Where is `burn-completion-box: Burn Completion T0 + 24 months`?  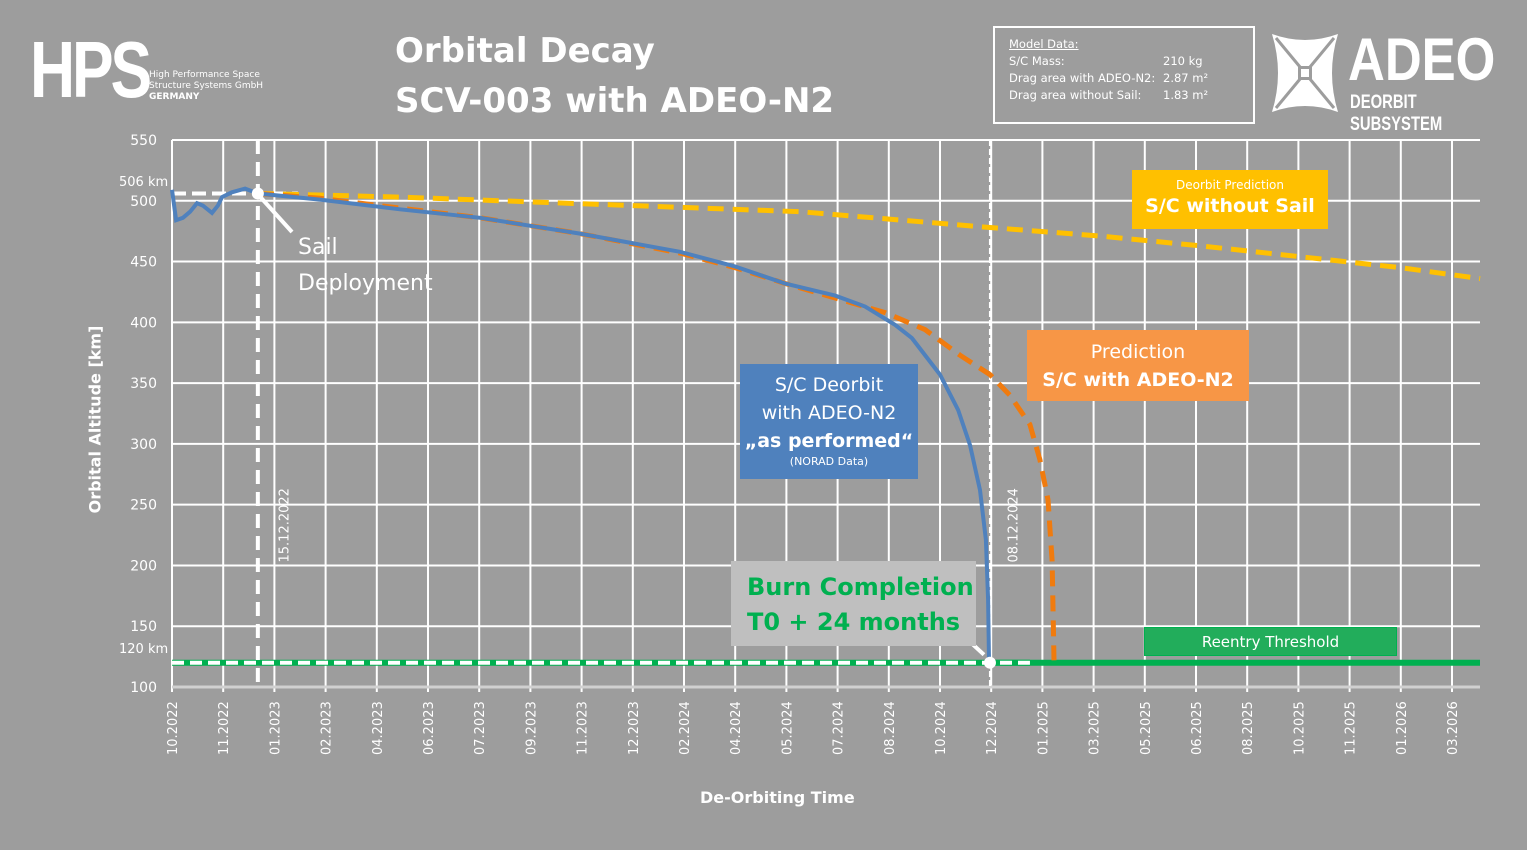
burn-completion-box: Burn Completion T0 + 24 months is located at coordinates (853, 603).